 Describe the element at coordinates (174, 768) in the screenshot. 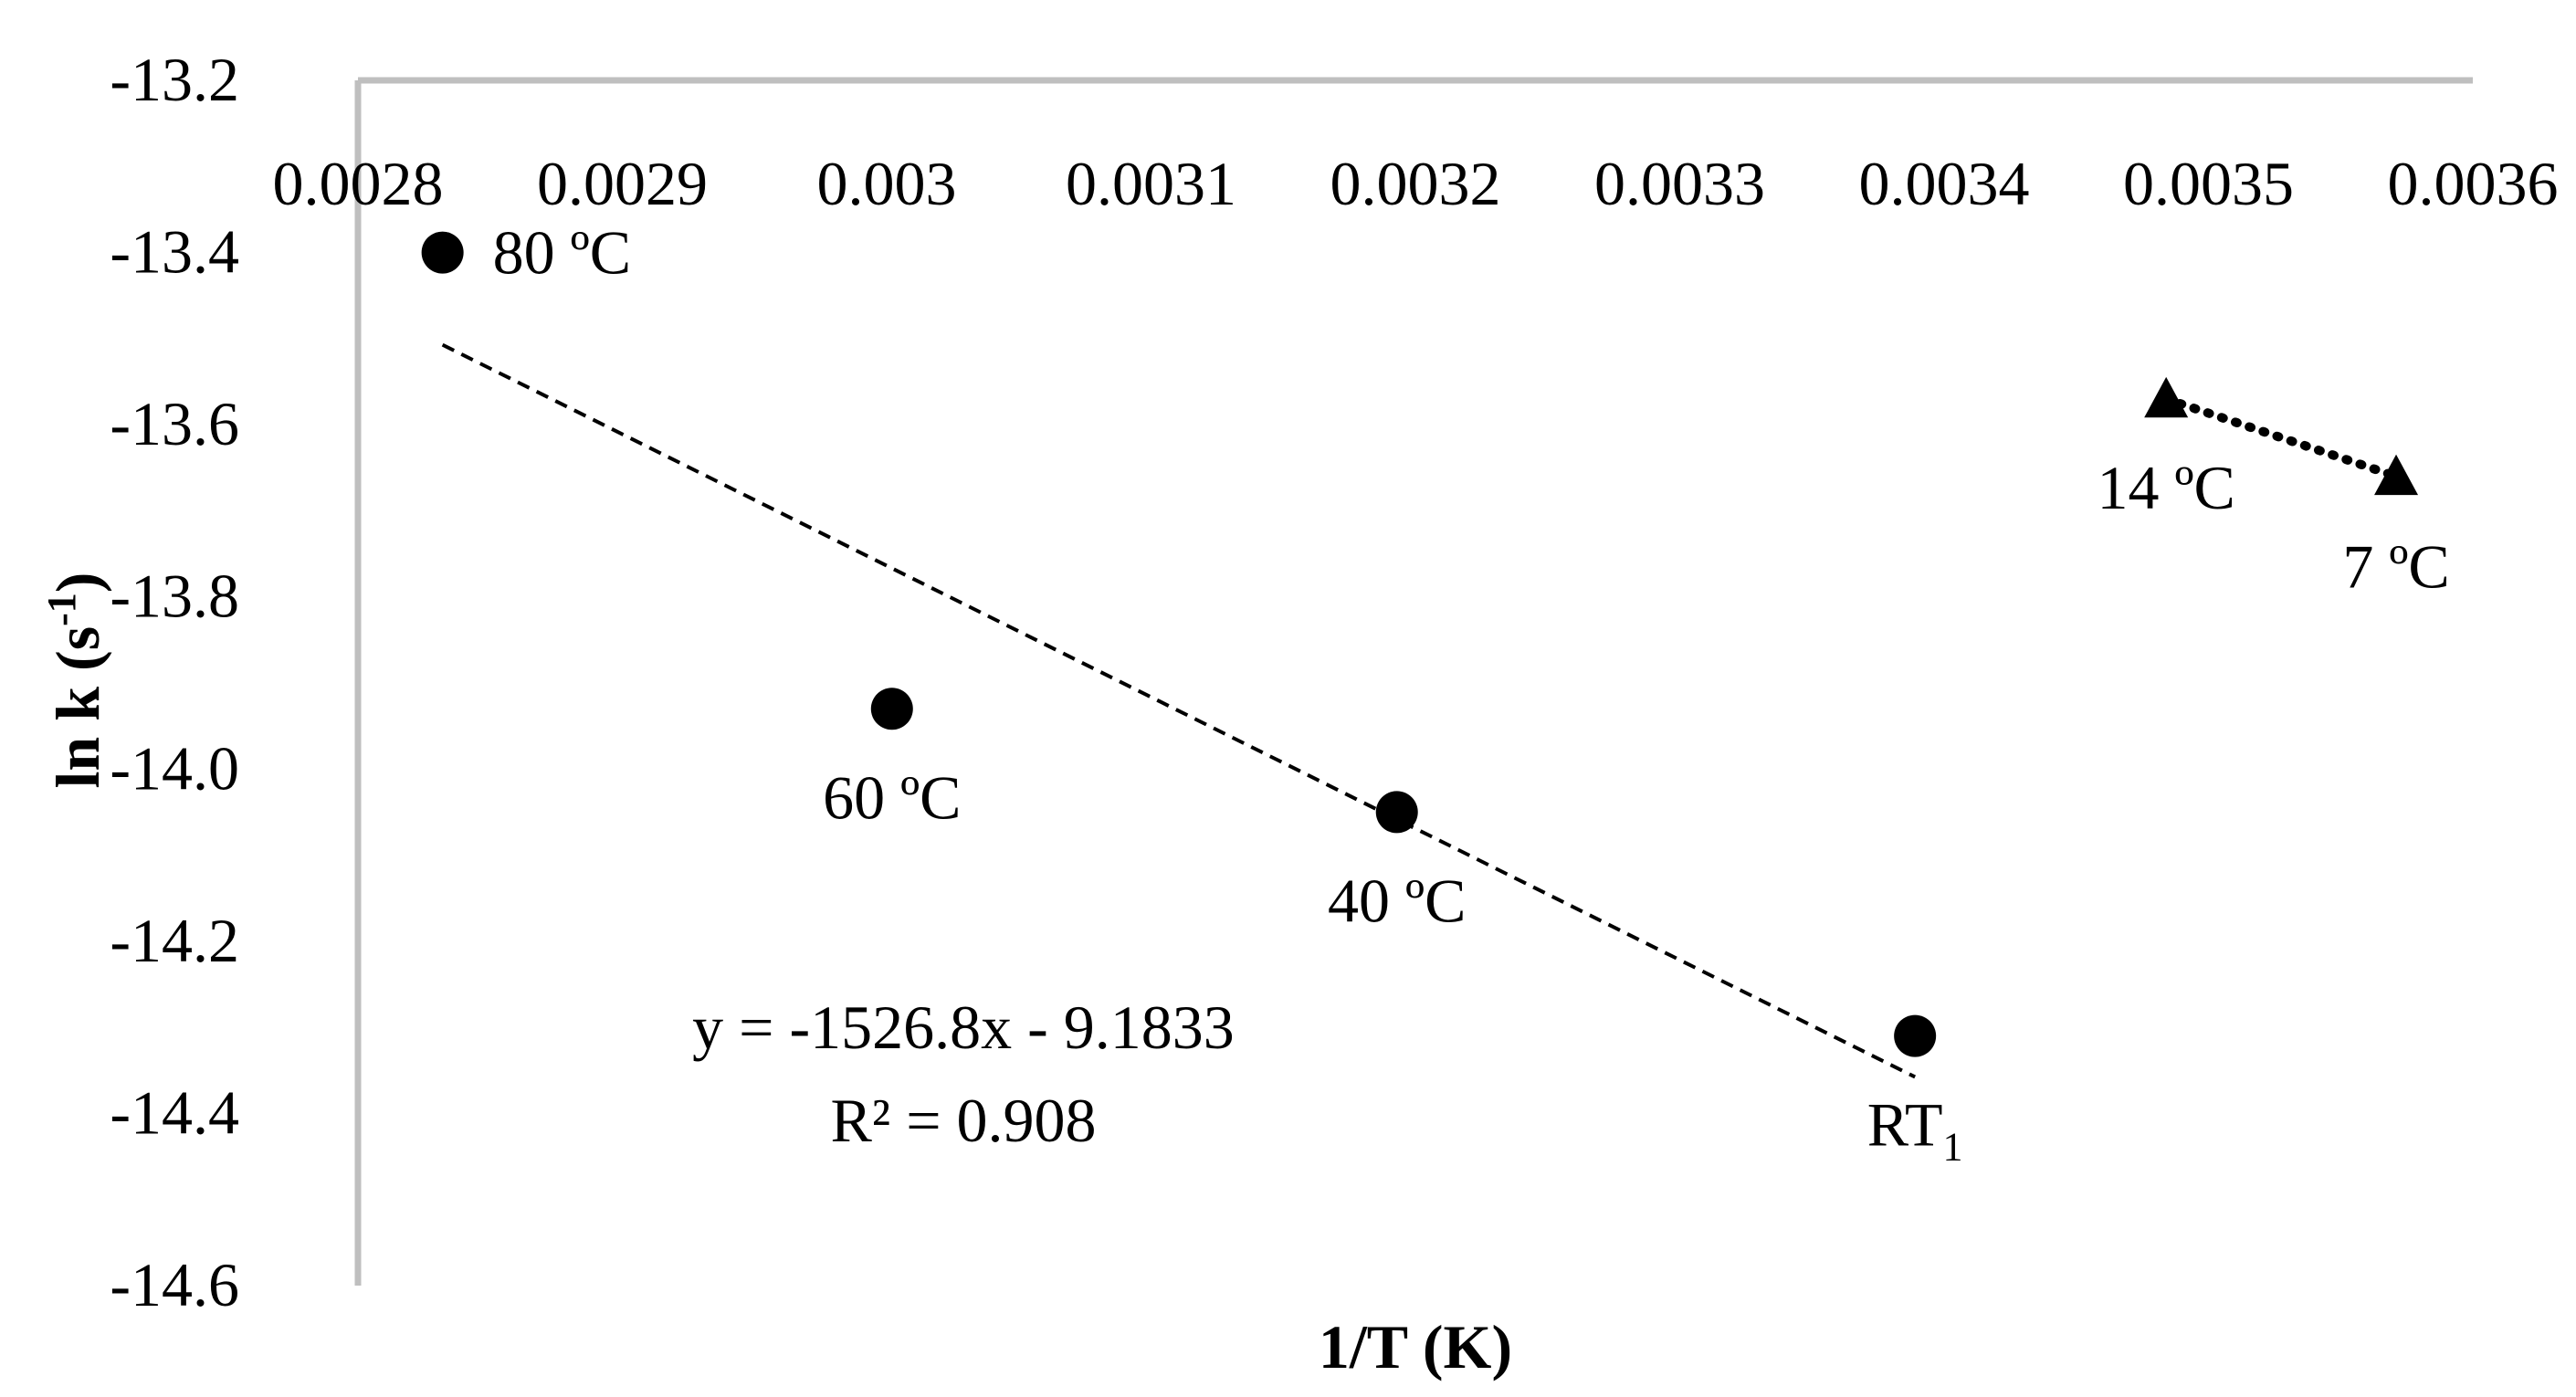

I see `y-tick-label: -14.0` at that location.